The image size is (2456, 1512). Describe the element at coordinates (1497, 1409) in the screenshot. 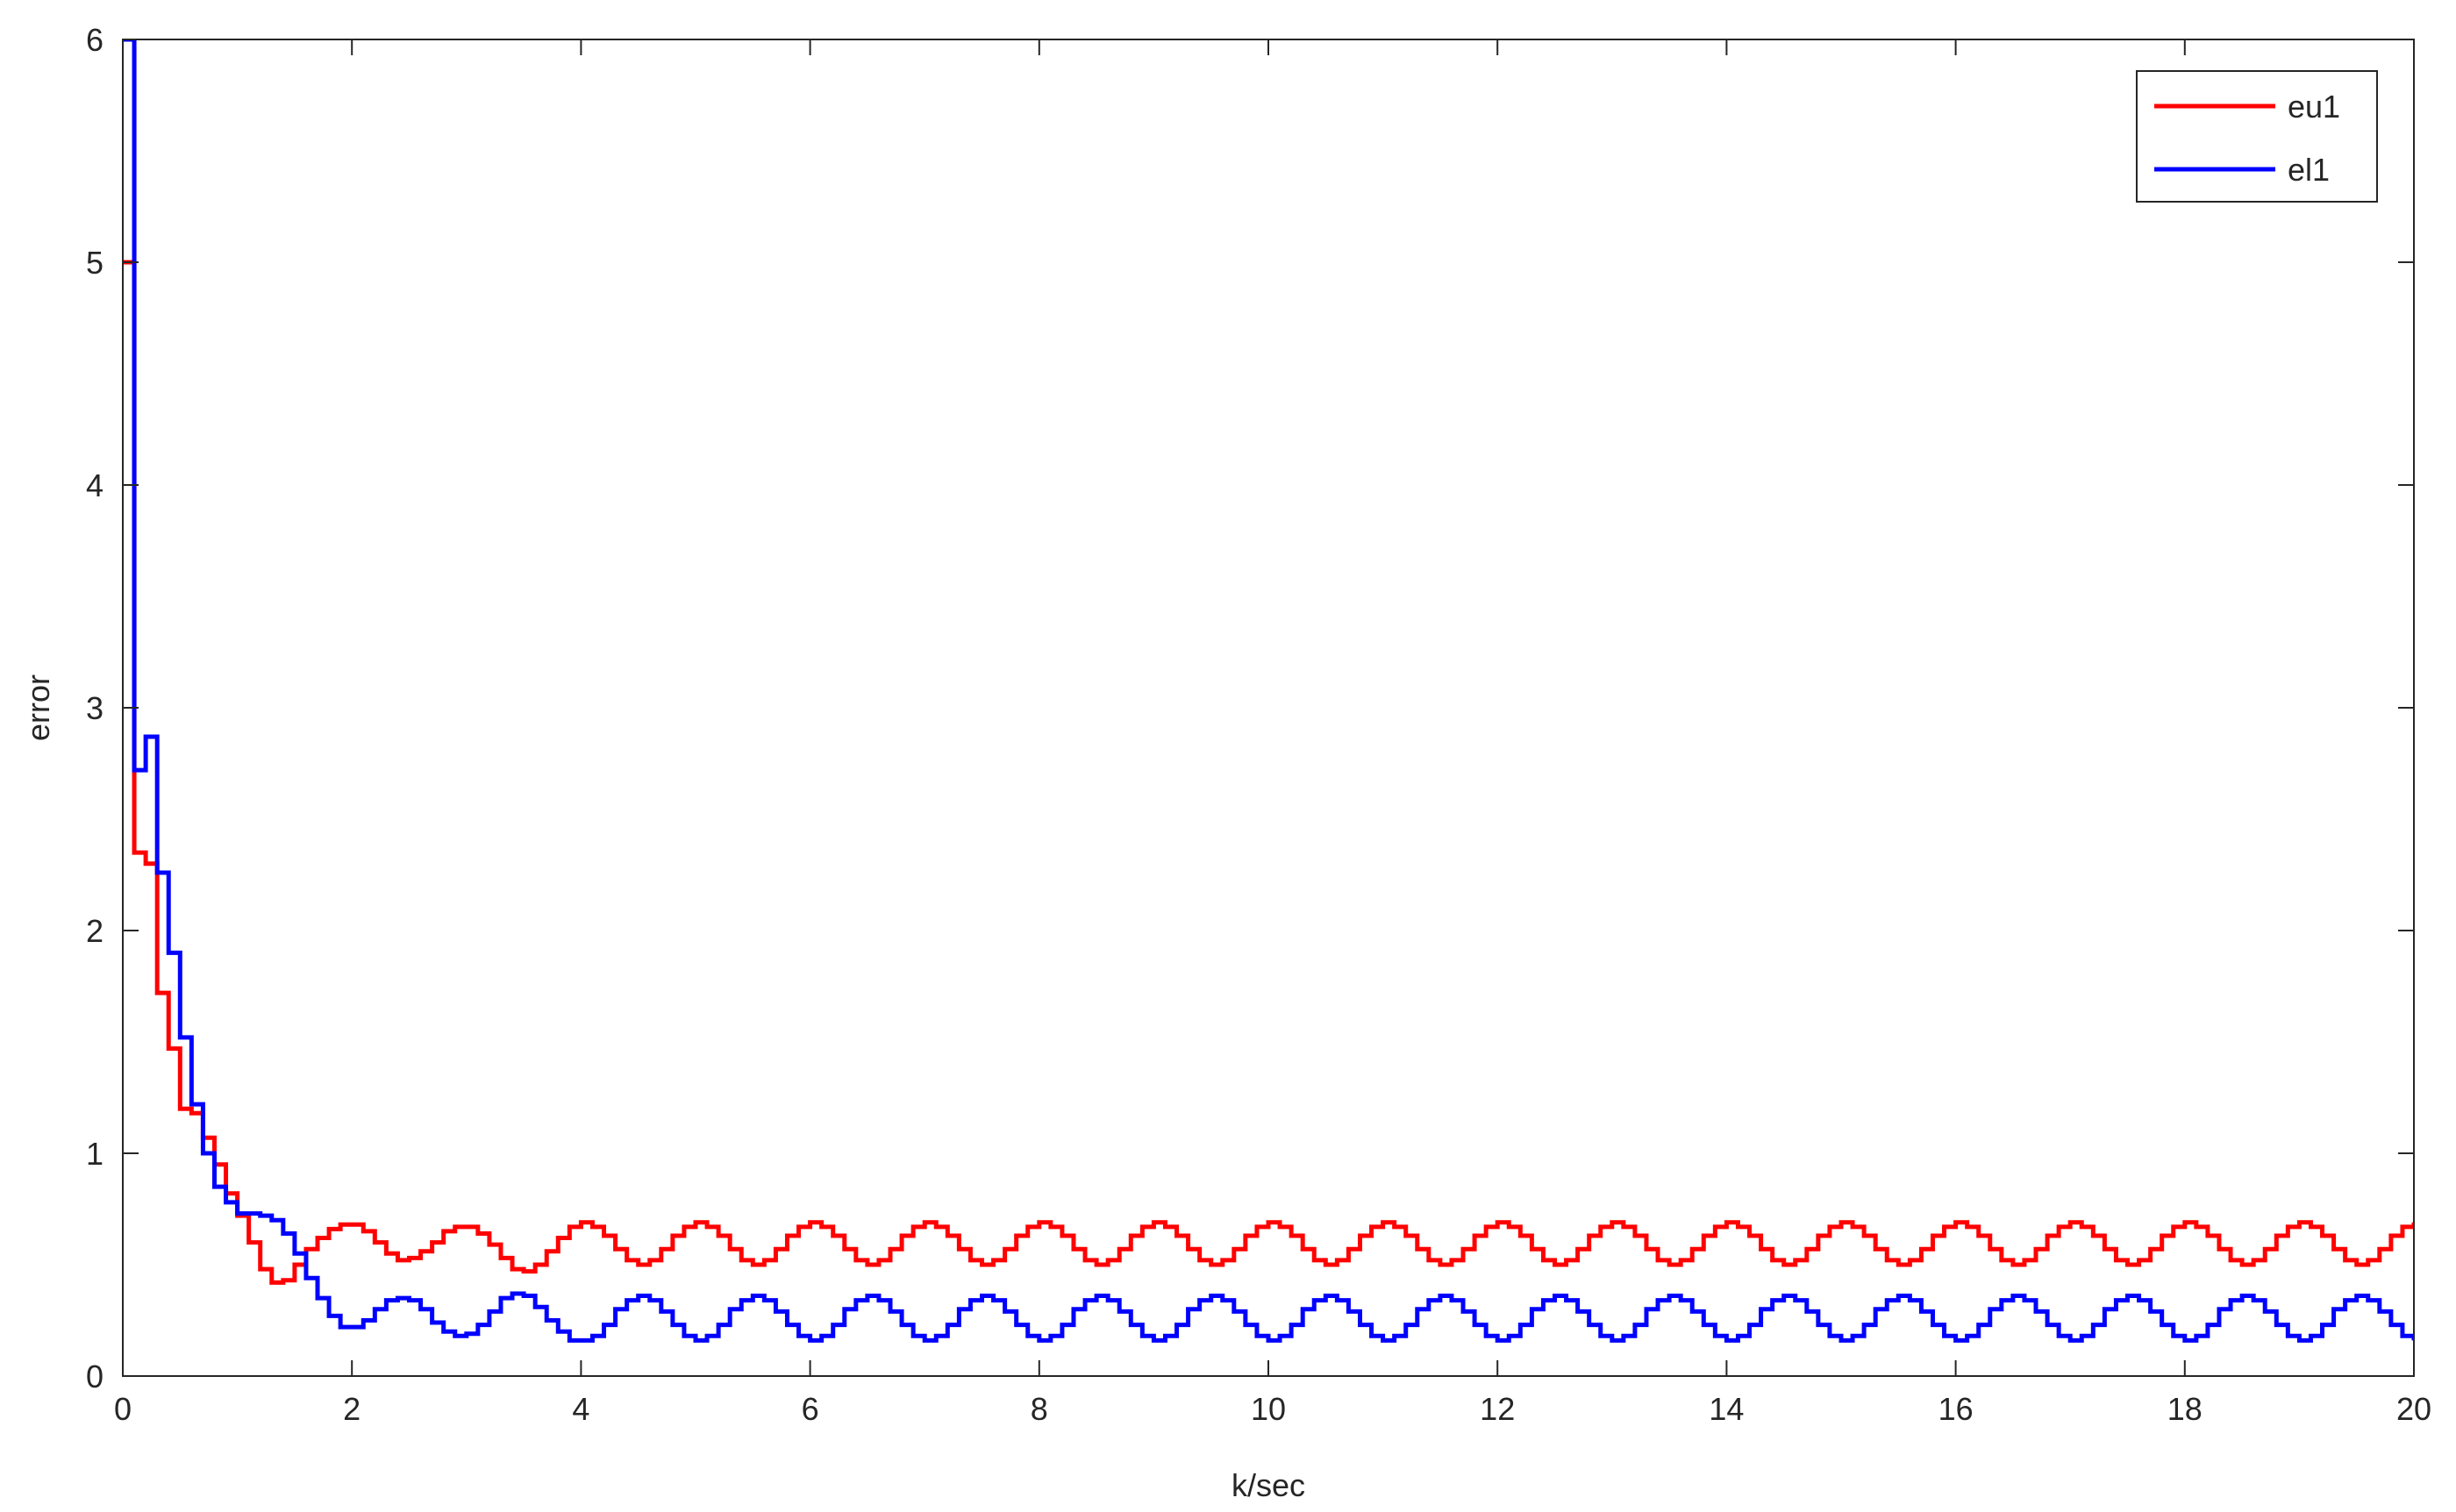

I see `x-tick-label: 12` at that location.